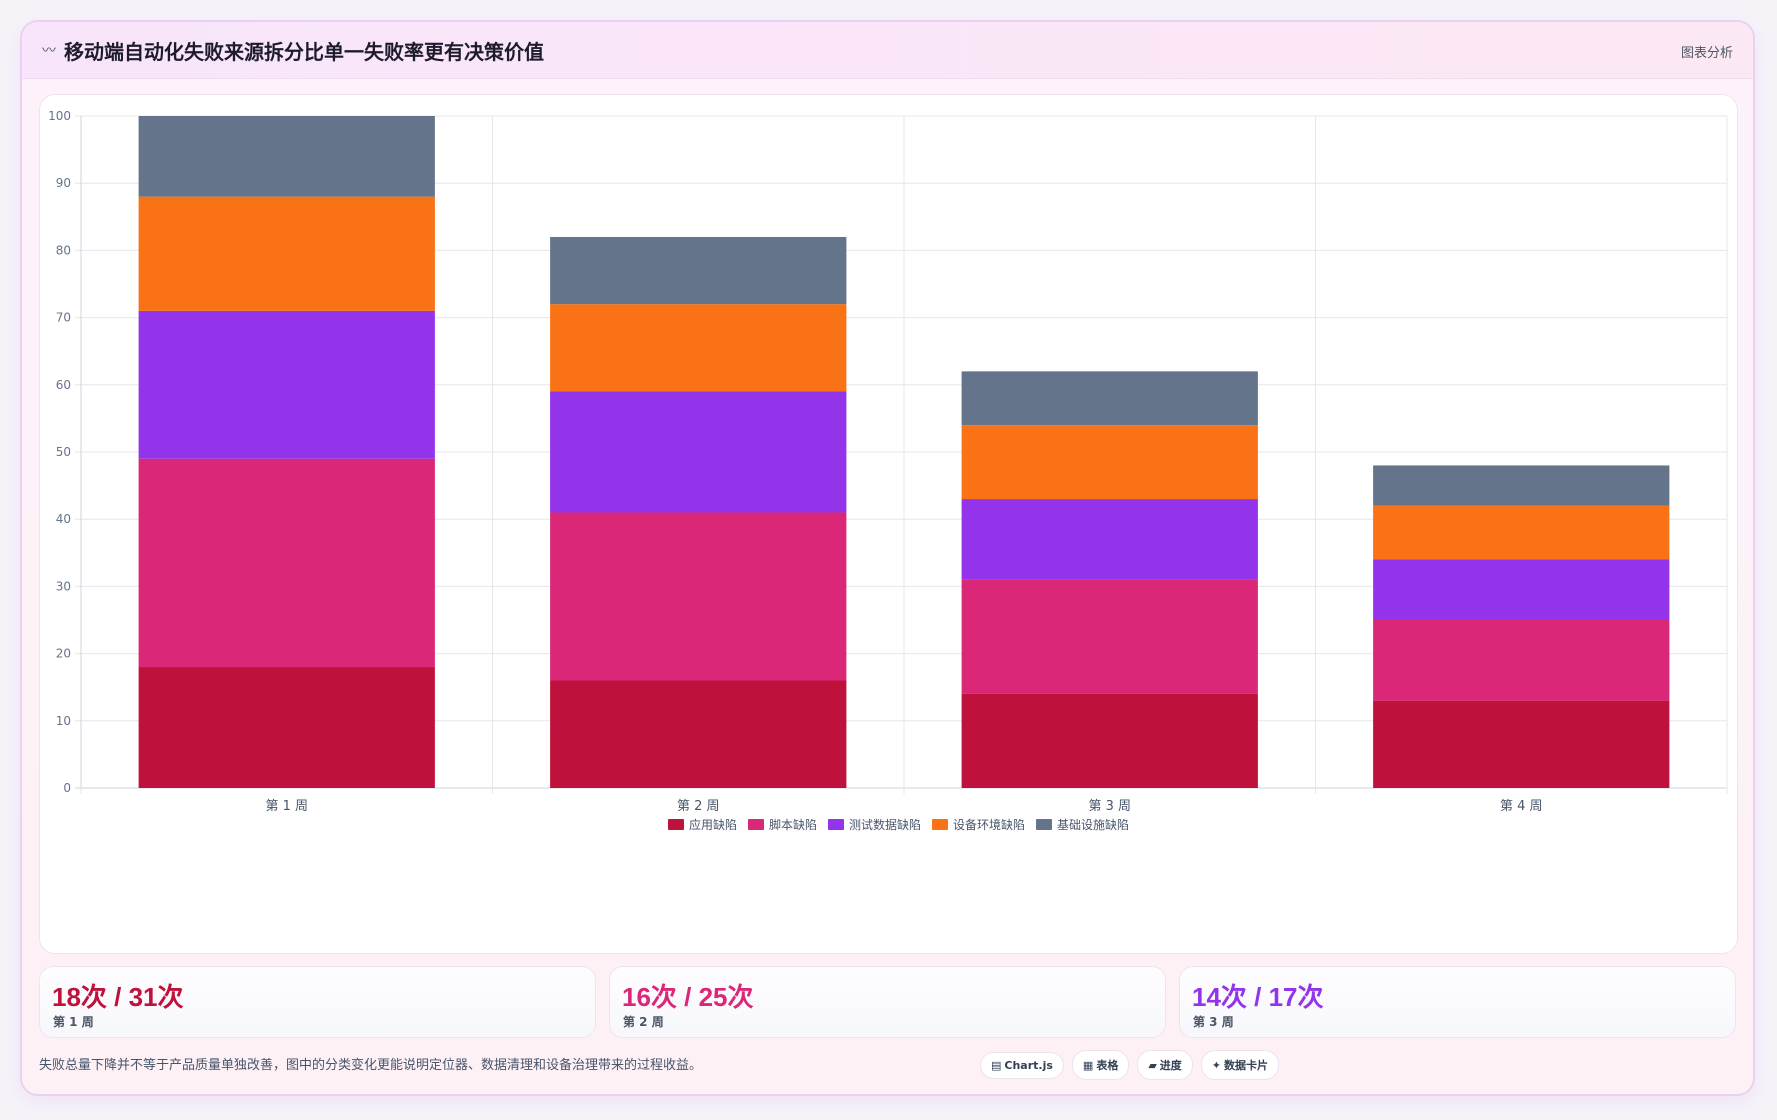 This screenshot has width=1777, height=1120. What do you see at coordinates (1109, 806) in the screenshot?
I see `x-tick-label: 第 3 周` at bounding box center [1109, 806].